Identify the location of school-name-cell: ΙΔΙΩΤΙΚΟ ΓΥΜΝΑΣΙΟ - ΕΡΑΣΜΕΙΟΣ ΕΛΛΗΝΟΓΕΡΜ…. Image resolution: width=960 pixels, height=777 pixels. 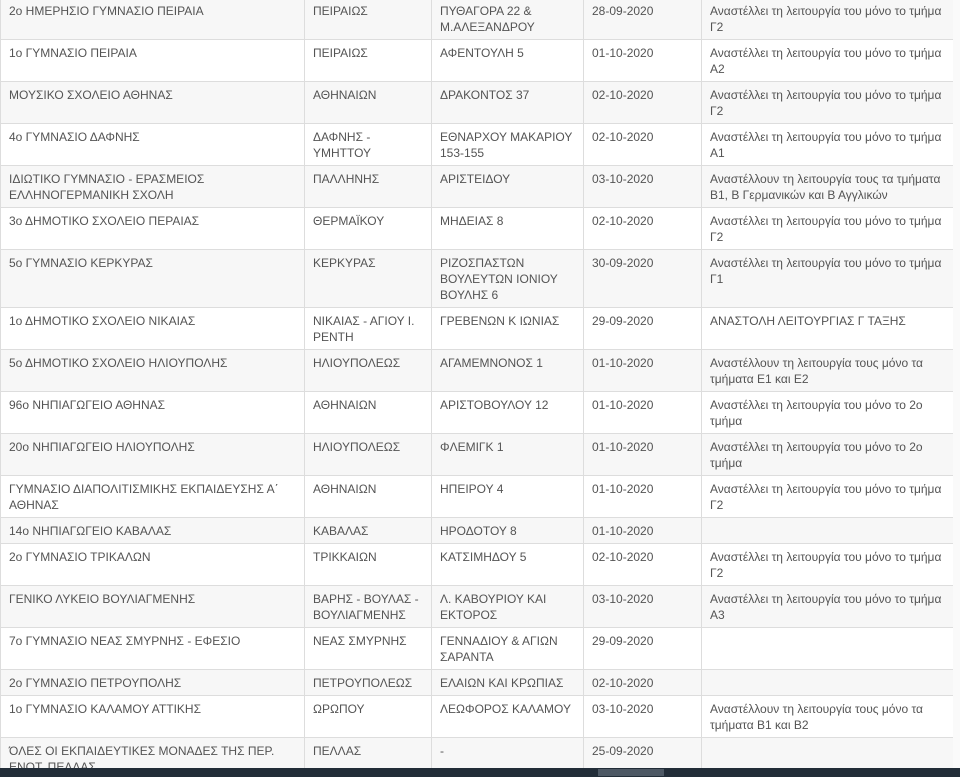
(152, 186).